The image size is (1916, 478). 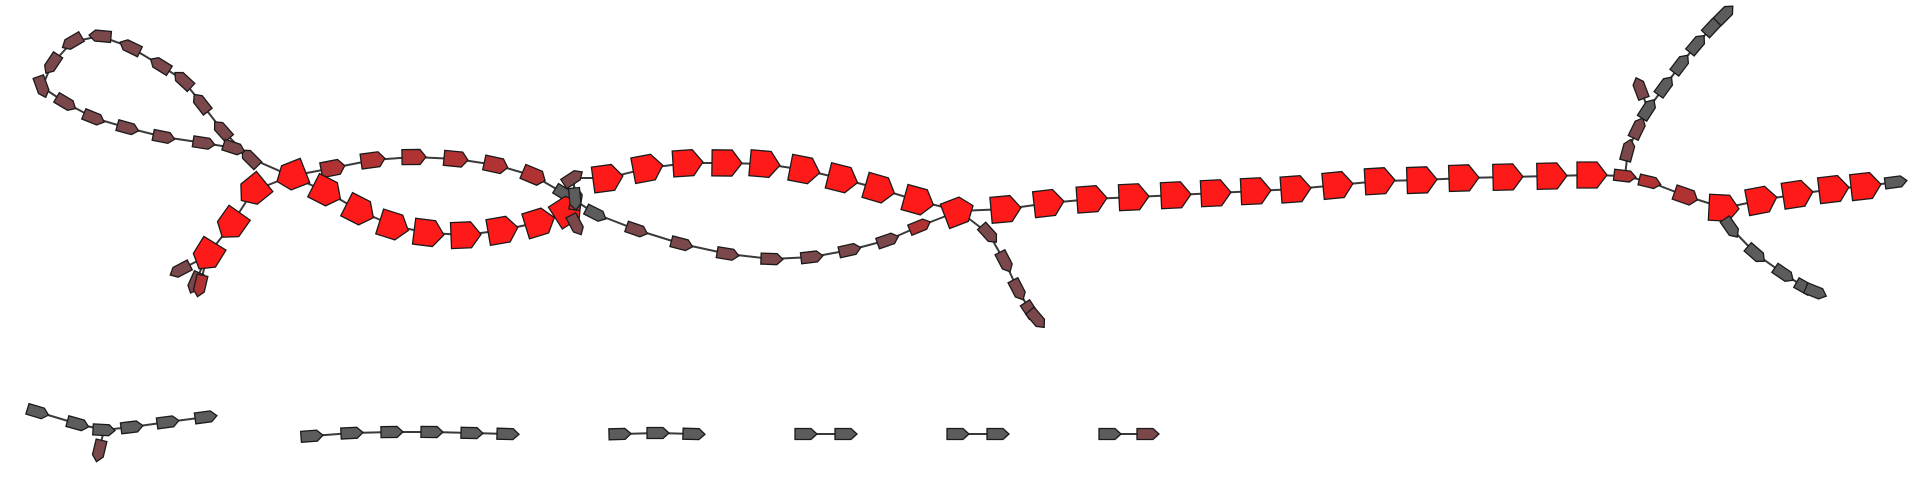 I want to click on fragment-2a-contig-node, so click(x=806, y=434).